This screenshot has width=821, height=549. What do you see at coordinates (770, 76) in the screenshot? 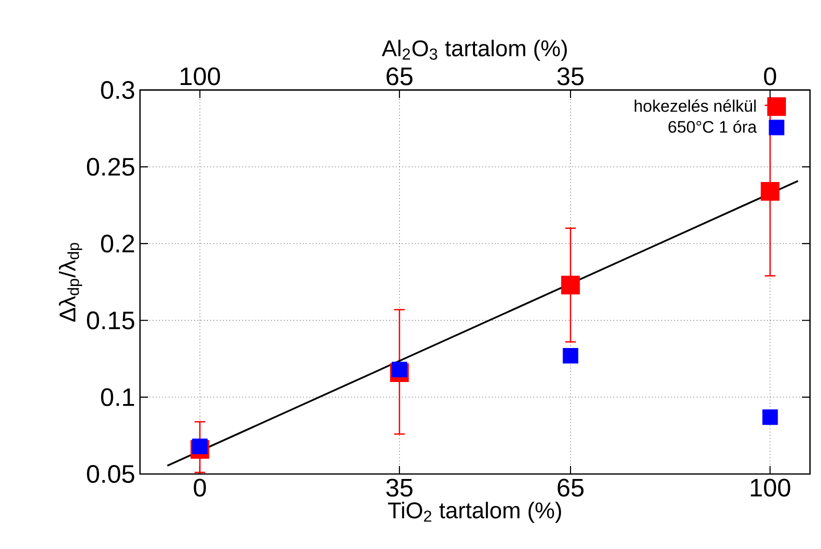
I see `x2-tick-label: 0` at bounding box center [770, 76].